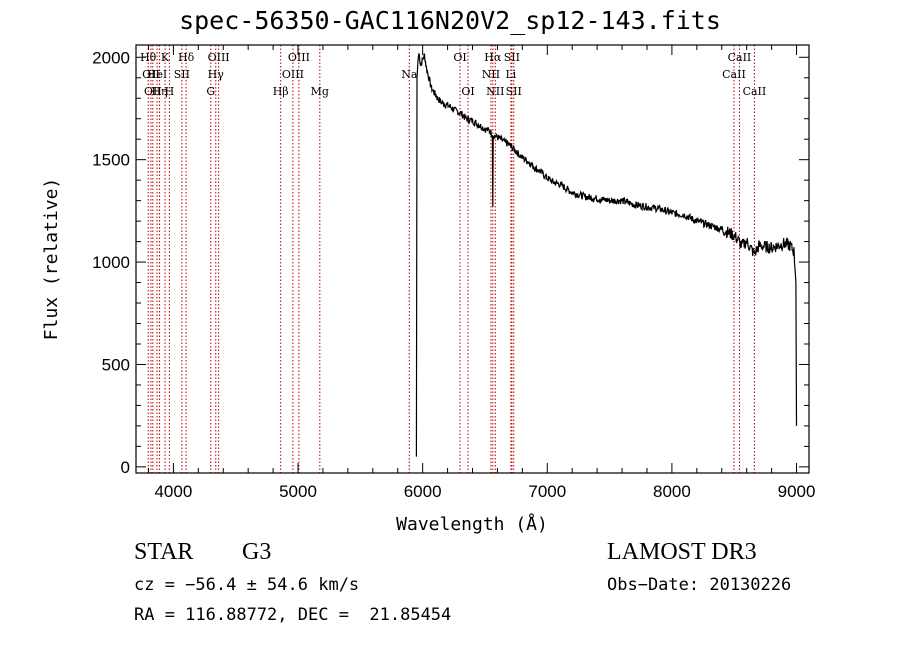 This screenshot has width=900, height=649. Describe the element at coordinates (165, 57) in the screenshot. I see `line-label: K` at that location.